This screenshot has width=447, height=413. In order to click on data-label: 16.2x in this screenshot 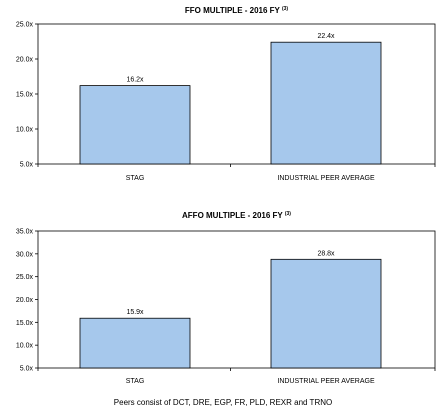, I will do `click(135, 80)`.